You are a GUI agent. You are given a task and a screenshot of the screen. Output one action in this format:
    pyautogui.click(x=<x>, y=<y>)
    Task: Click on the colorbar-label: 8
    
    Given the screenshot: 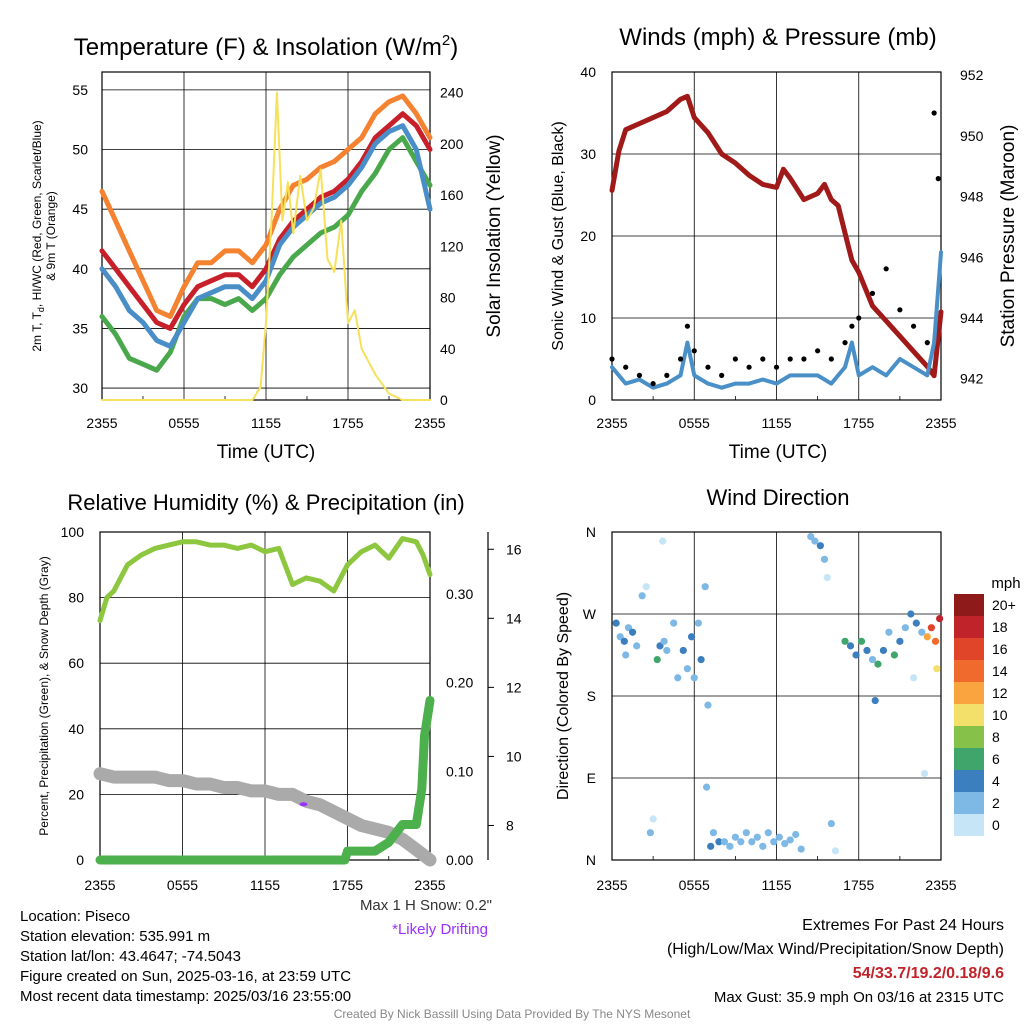 What is the action you would take?
    pyautogui.click(x=996, y=737)
    